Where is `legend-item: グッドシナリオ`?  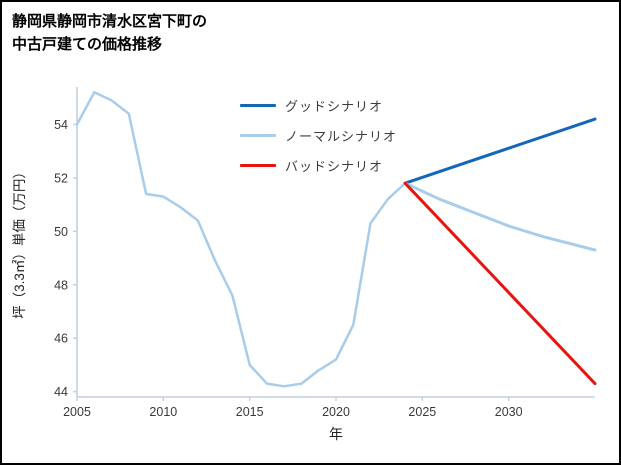
legend-item: グッドシナリオ is located at coordinates (318, 105).